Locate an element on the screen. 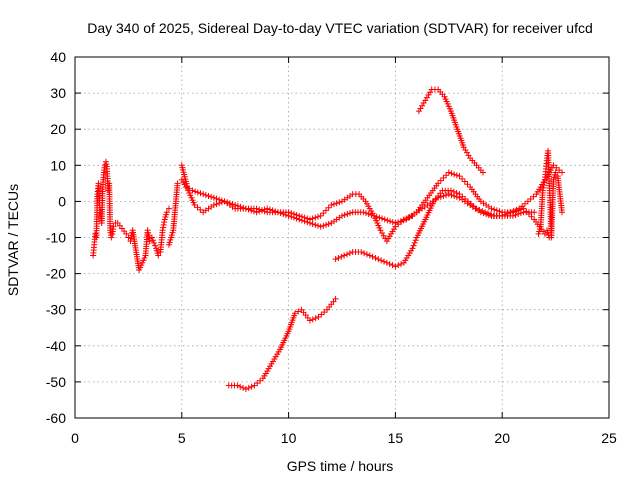 The image size is (640, 480). y-tick-label: 0 is located at coordinates (62, 201).